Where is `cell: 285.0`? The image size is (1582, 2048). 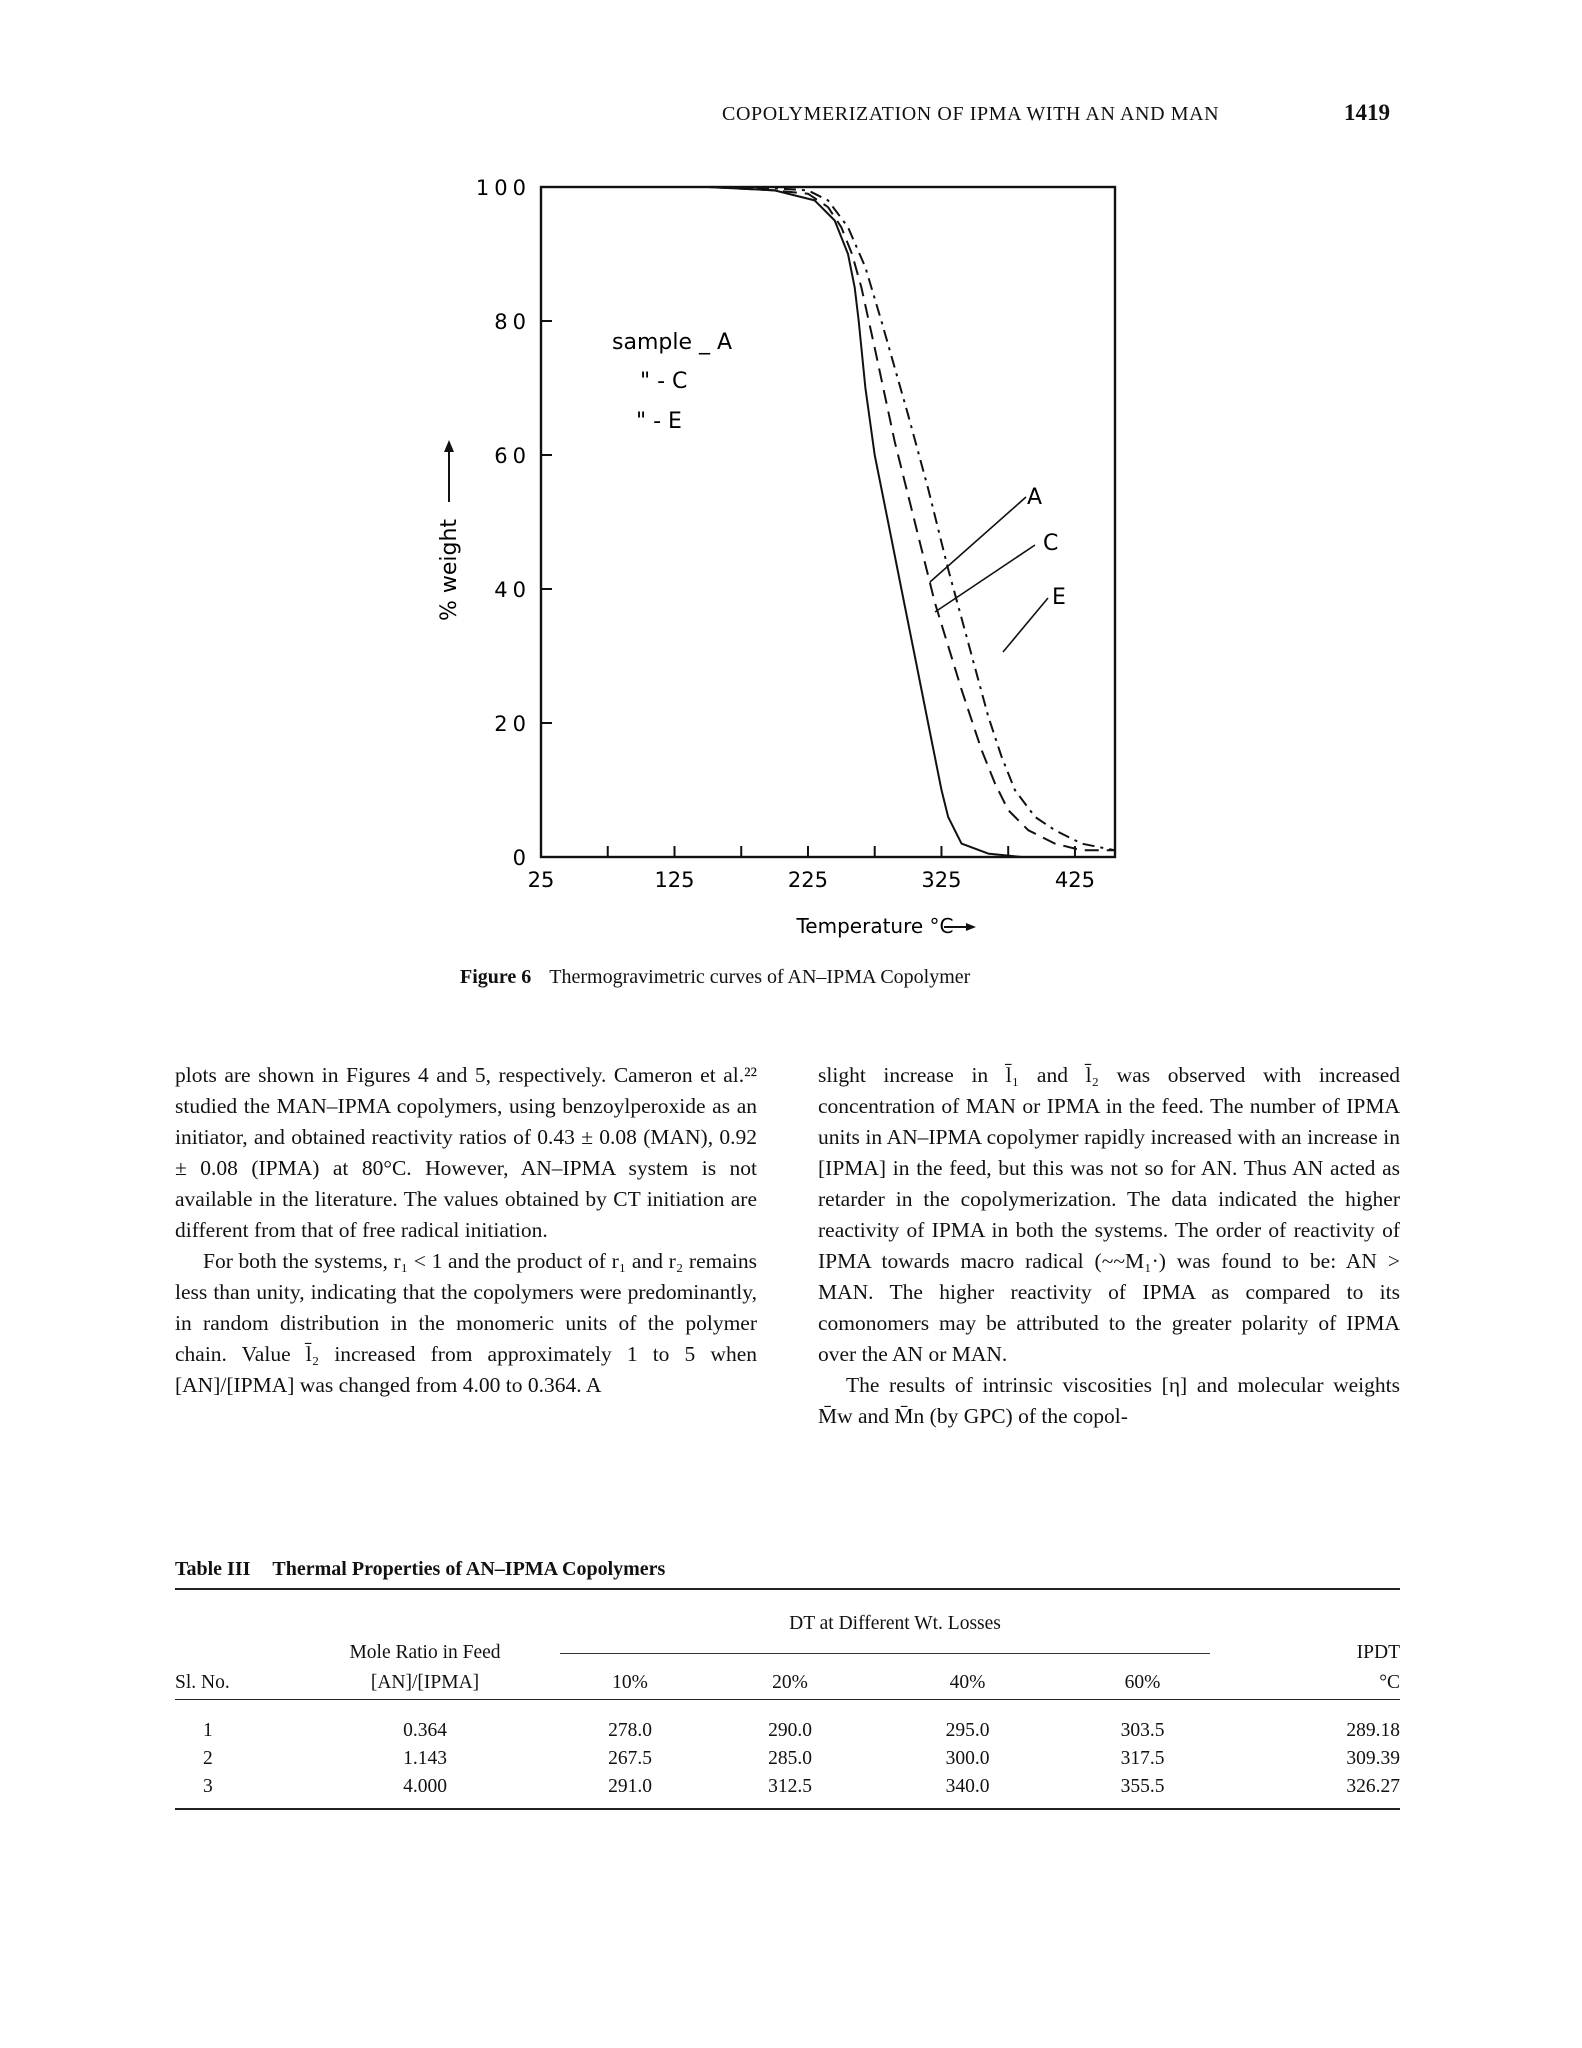
cell: 285.0 is located at coordinates (790, 1758).